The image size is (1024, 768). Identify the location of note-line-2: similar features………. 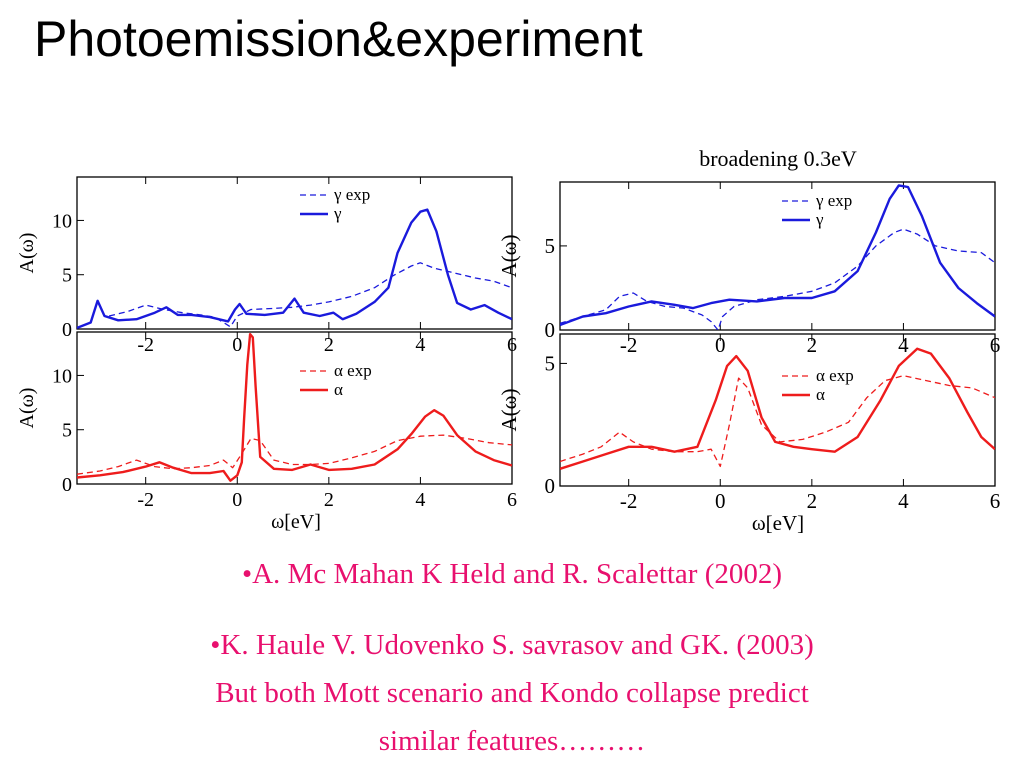
(512, 741).